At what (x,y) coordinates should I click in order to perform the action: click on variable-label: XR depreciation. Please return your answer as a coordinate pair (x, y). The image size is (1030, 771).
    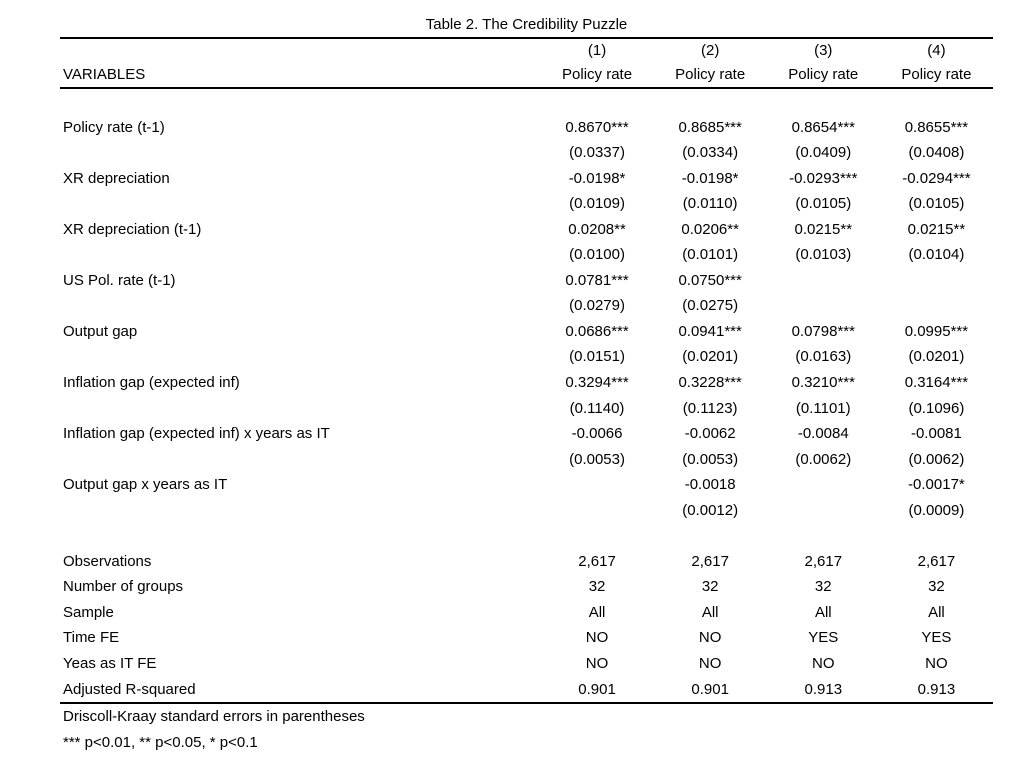
    Looking at the image, I should click on (116, 178).